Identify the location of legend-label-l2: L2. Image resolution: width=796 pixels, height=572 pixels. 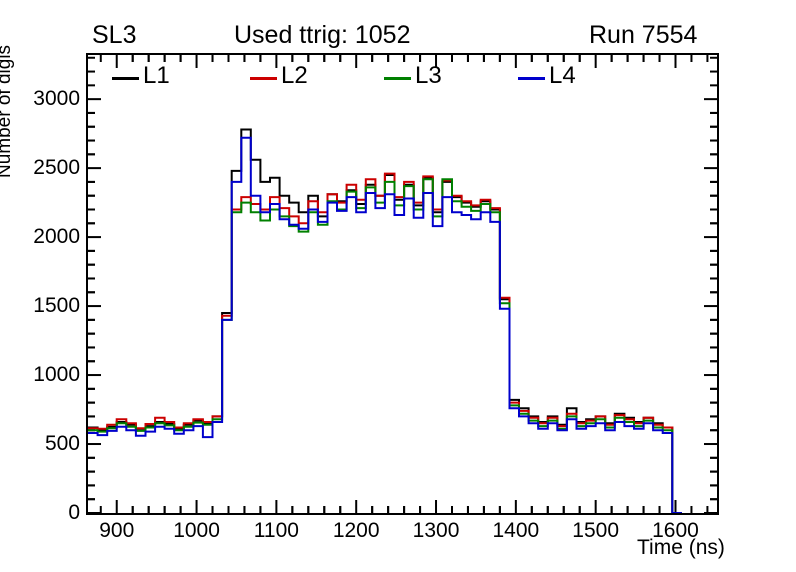
(294, 75).